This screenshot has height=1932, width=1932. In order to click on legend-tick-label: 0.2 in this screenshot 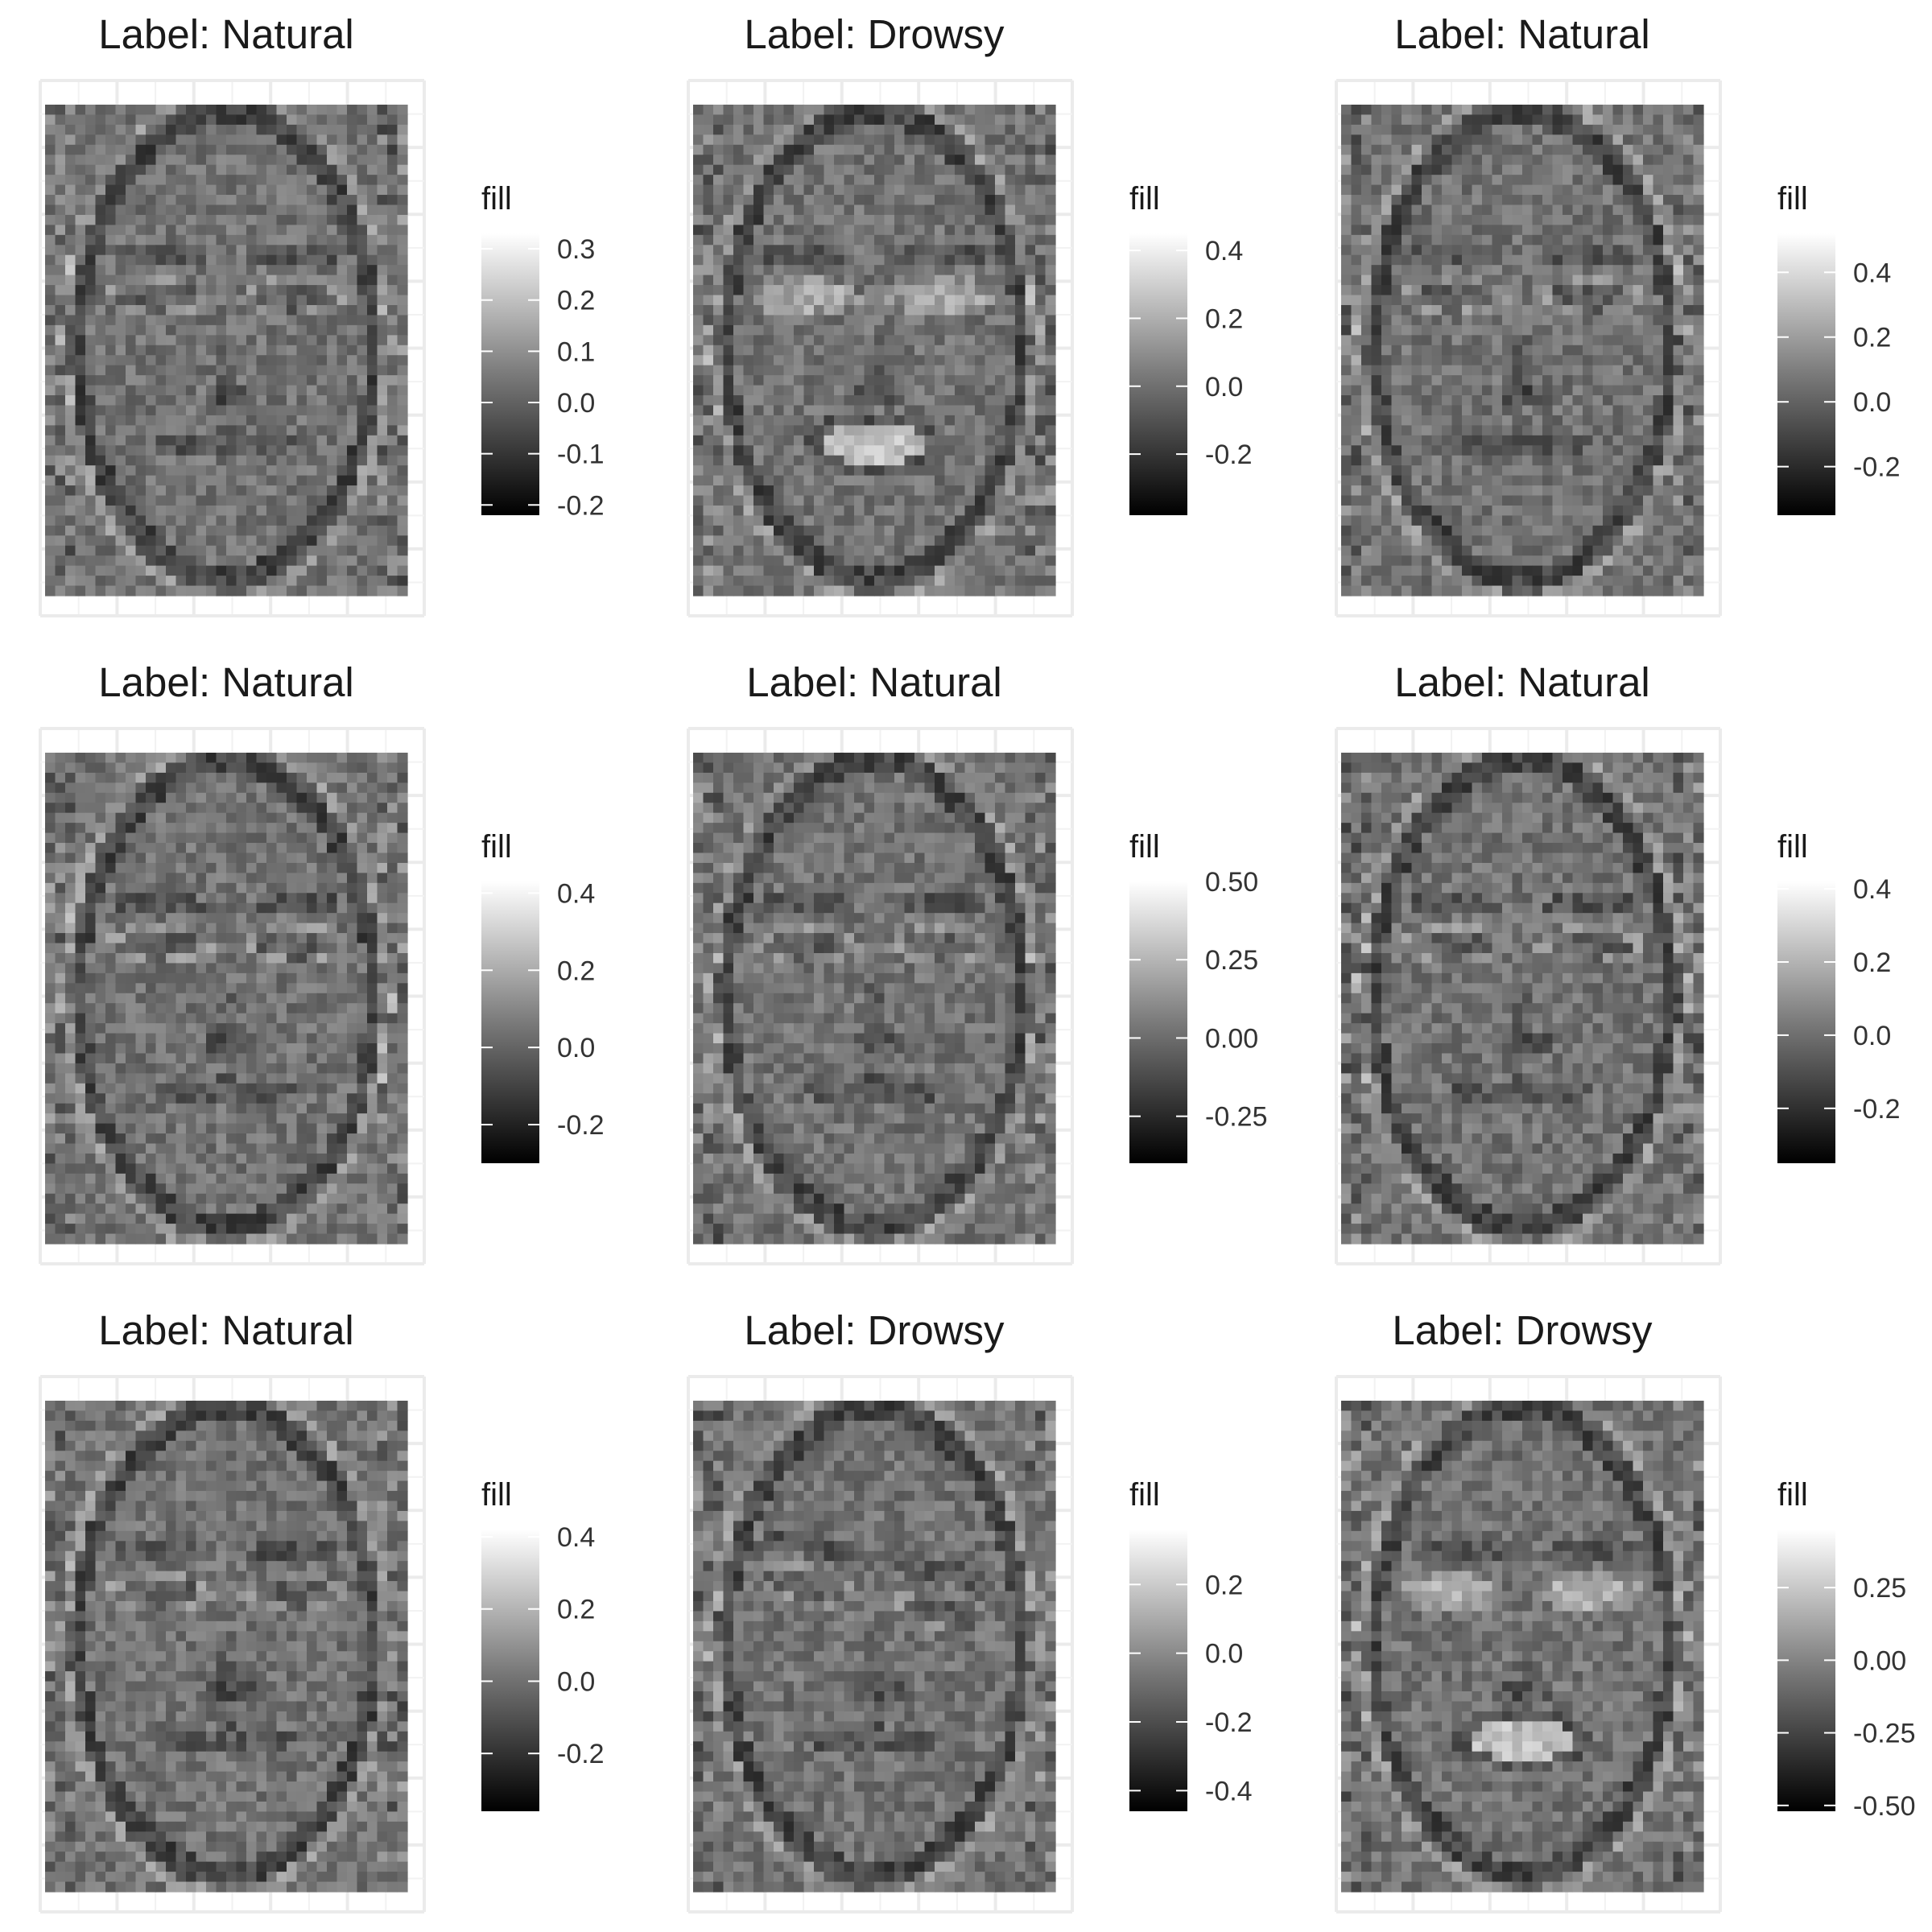, I will do `click(1224, 318)`.